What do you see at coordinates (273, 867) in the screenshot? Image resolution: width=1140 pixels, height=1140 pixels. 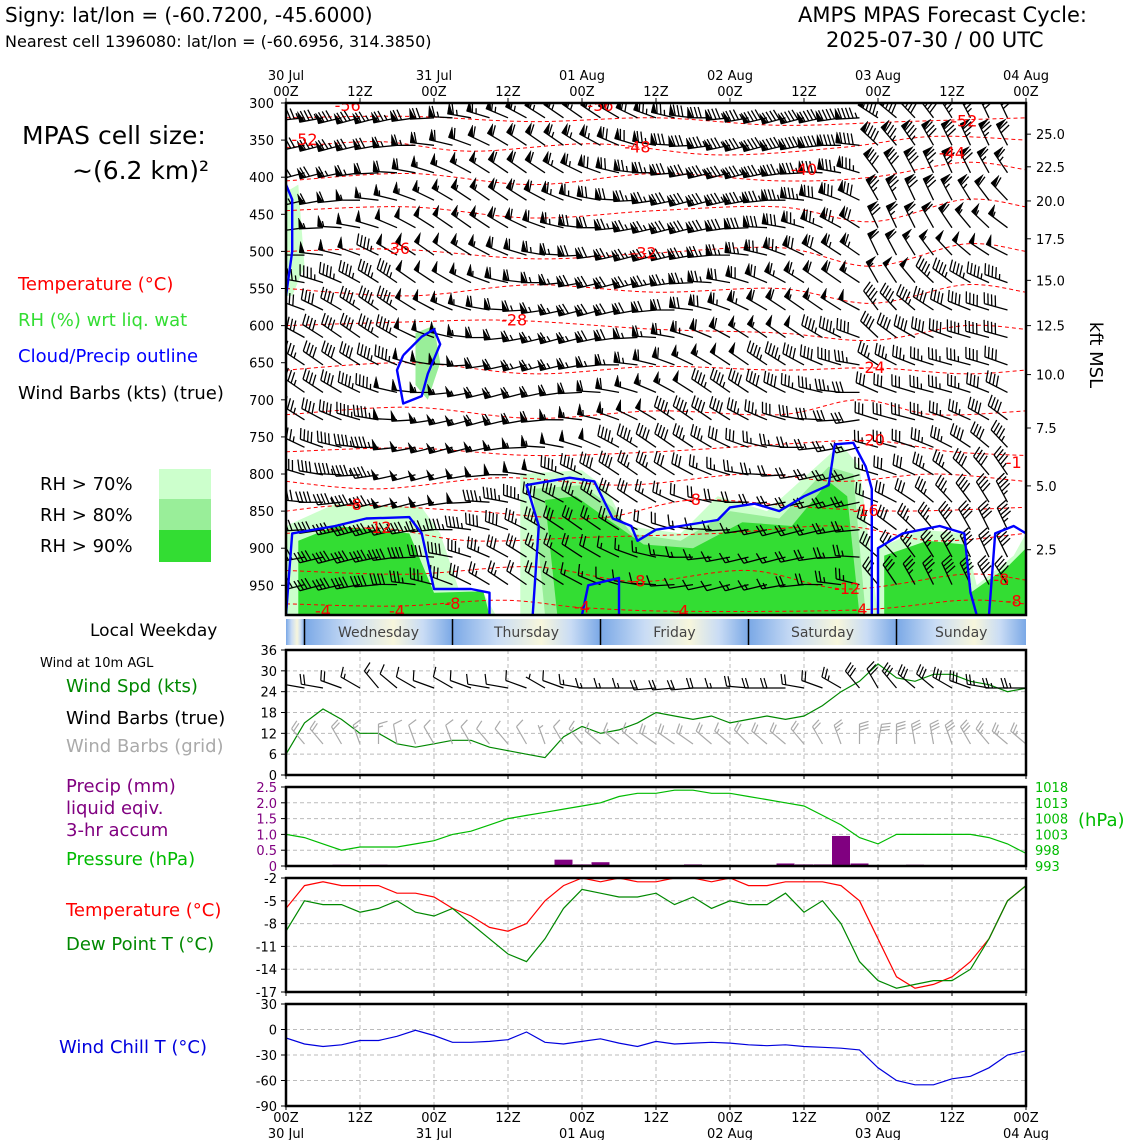 I see `y-tick-label: 0` at bounding box center [273, 867].